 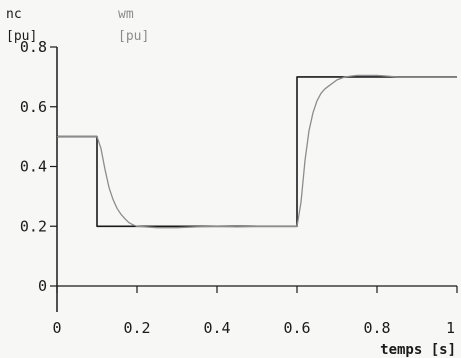 What do you see at coordinates (33, 226) in the screenshot?
I see `y-tick-label: 0.2` at bounding box center [33, 226].